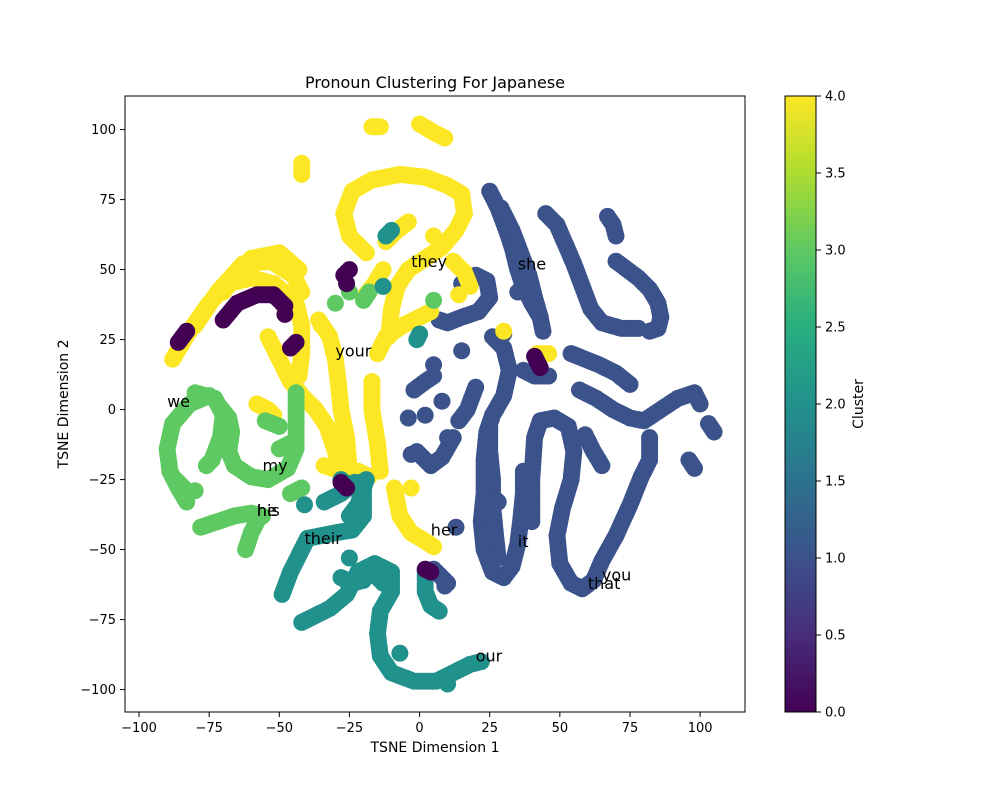 The width and height of the screenshot is (1000, 800). What do you see at coordinates (102, 480) in the screenshot?
I see `y-tick-label: −25` at bounding box center [102, 480].